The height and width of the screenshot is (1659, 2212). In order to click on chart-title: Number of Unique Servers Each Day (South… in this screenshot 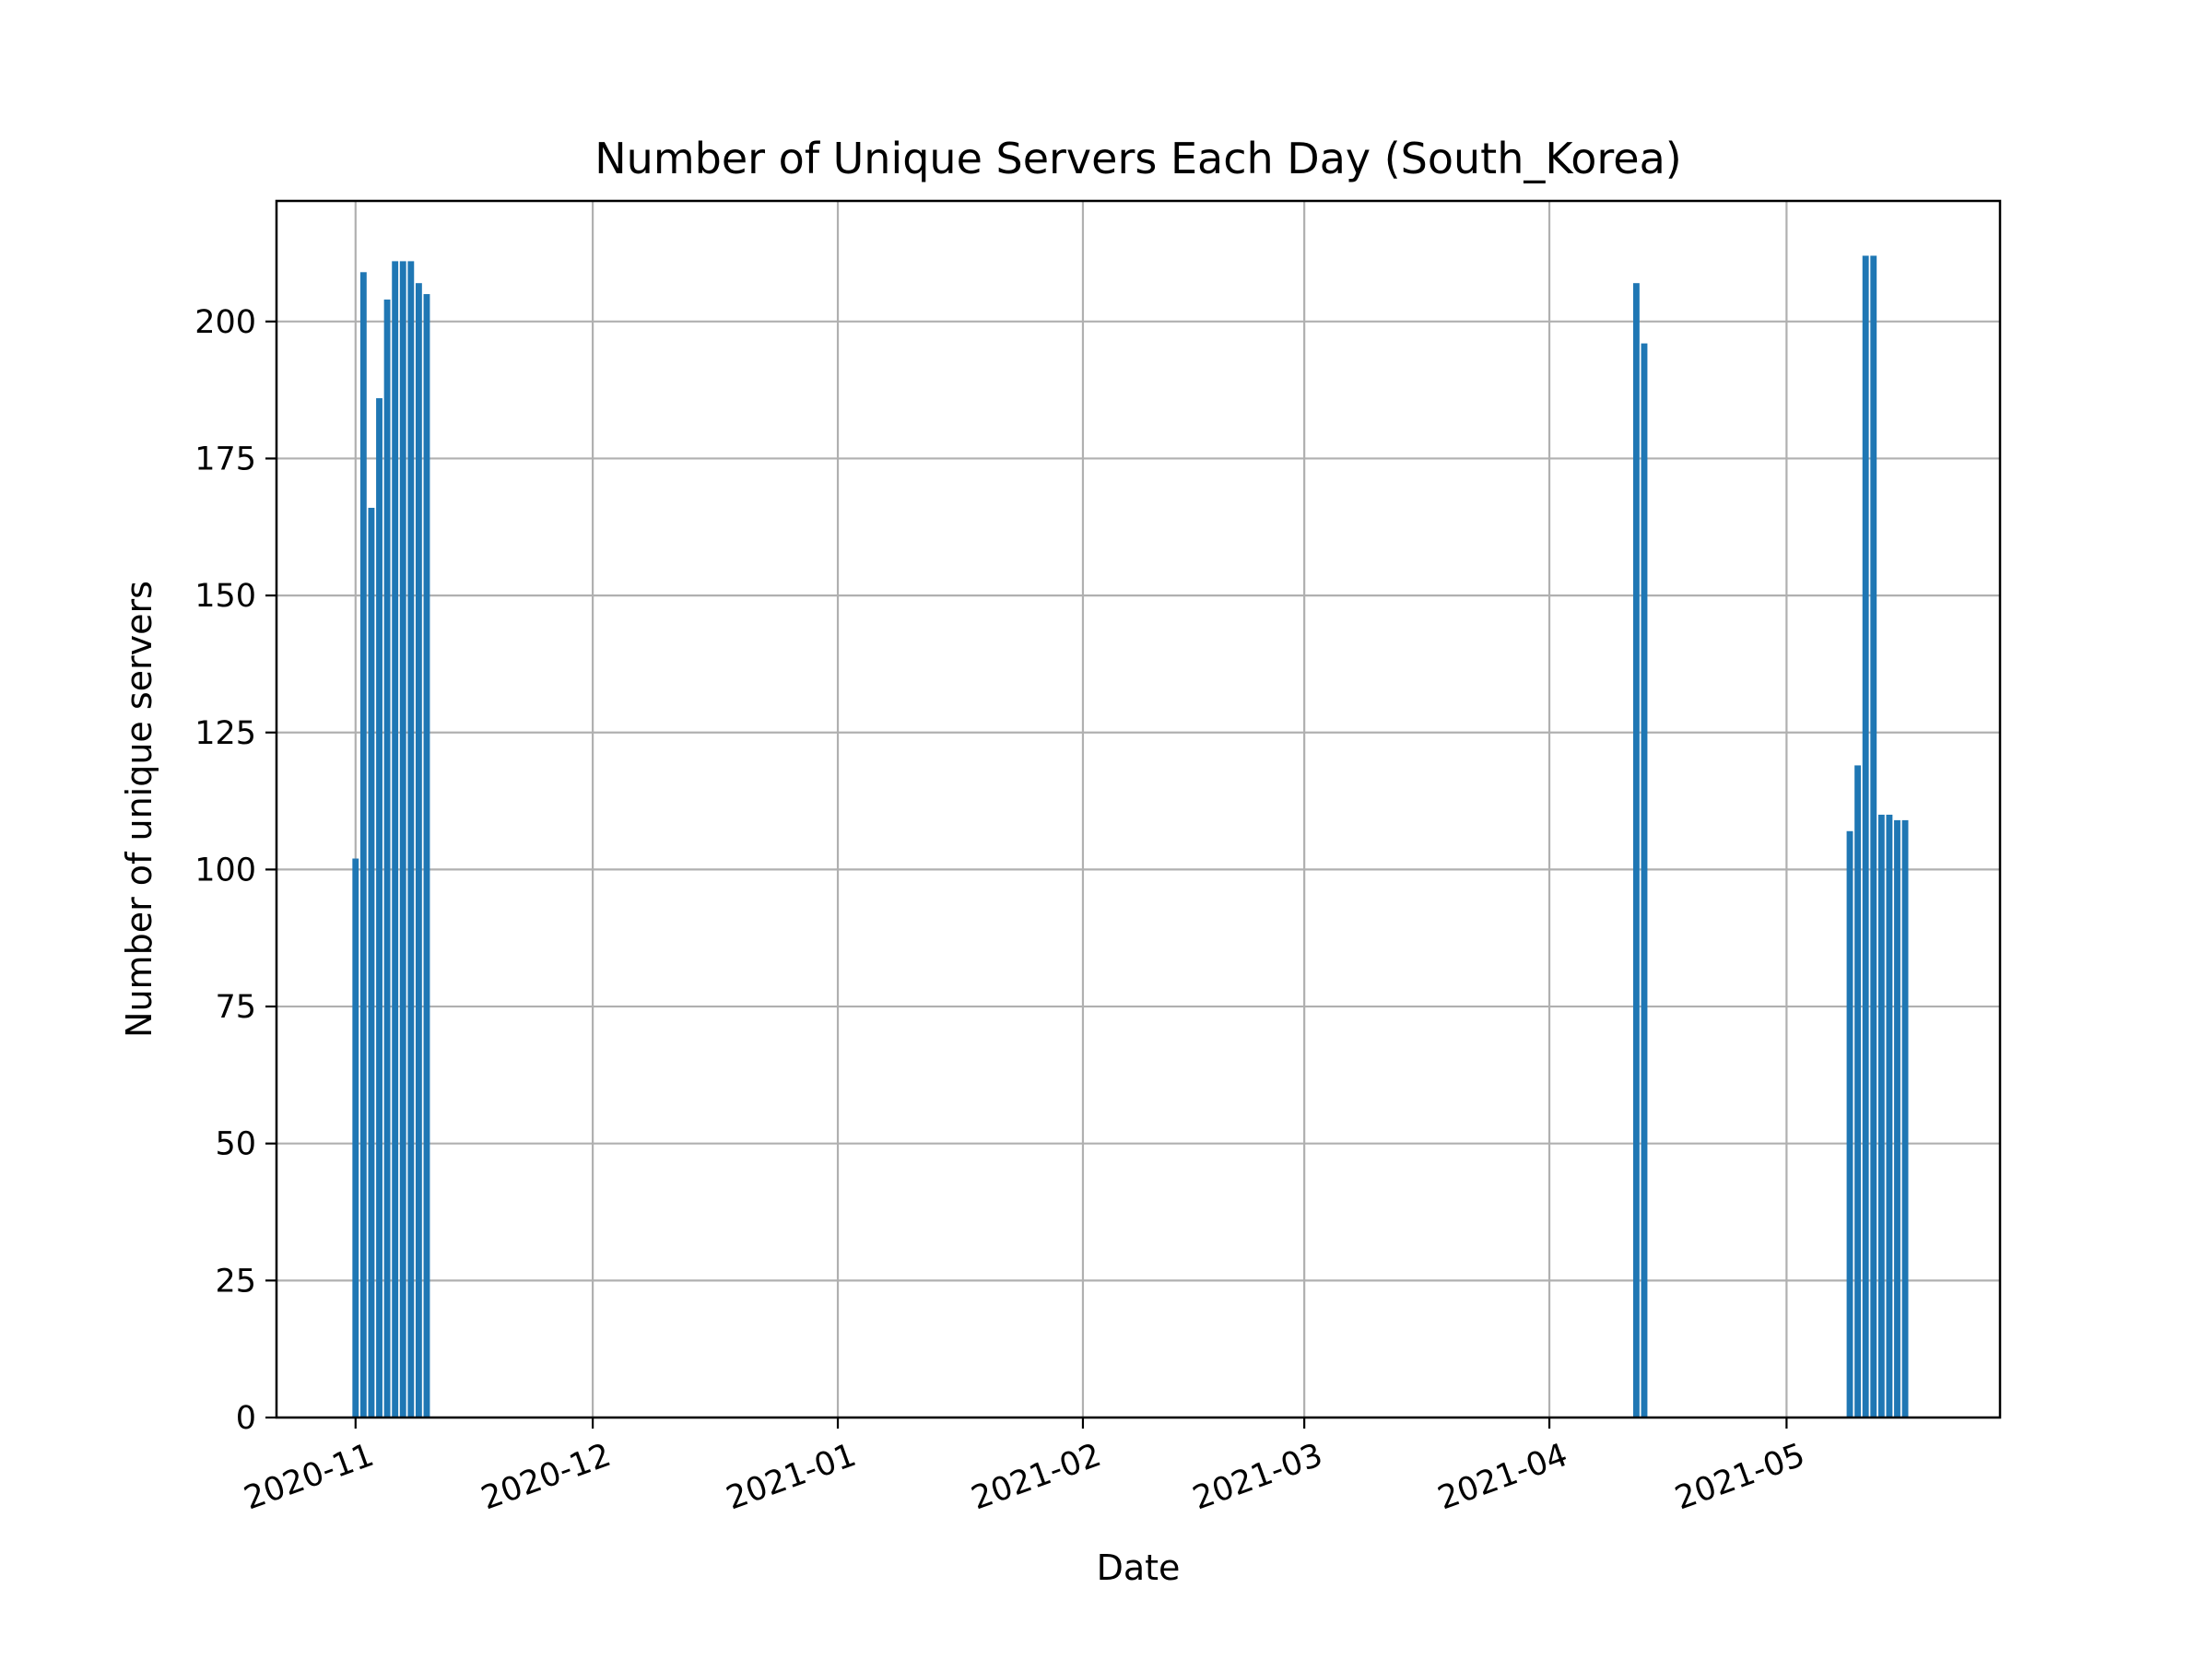, I will do `click(1137, 158)`.